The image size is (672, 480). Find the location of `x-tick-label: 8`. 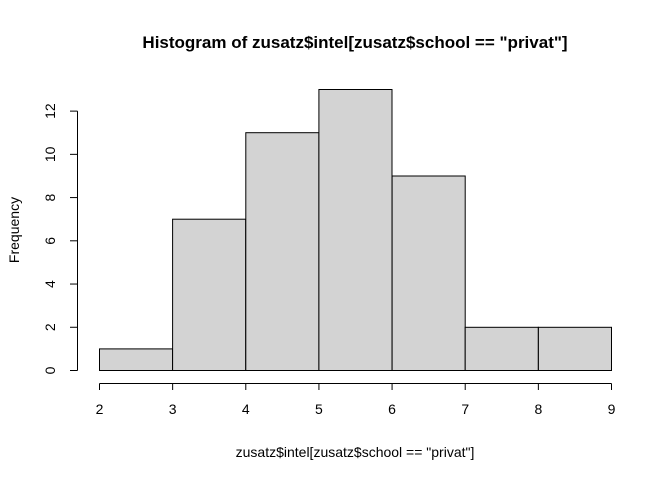

x-tick-label: 8 is located at coordinates (538, 409).